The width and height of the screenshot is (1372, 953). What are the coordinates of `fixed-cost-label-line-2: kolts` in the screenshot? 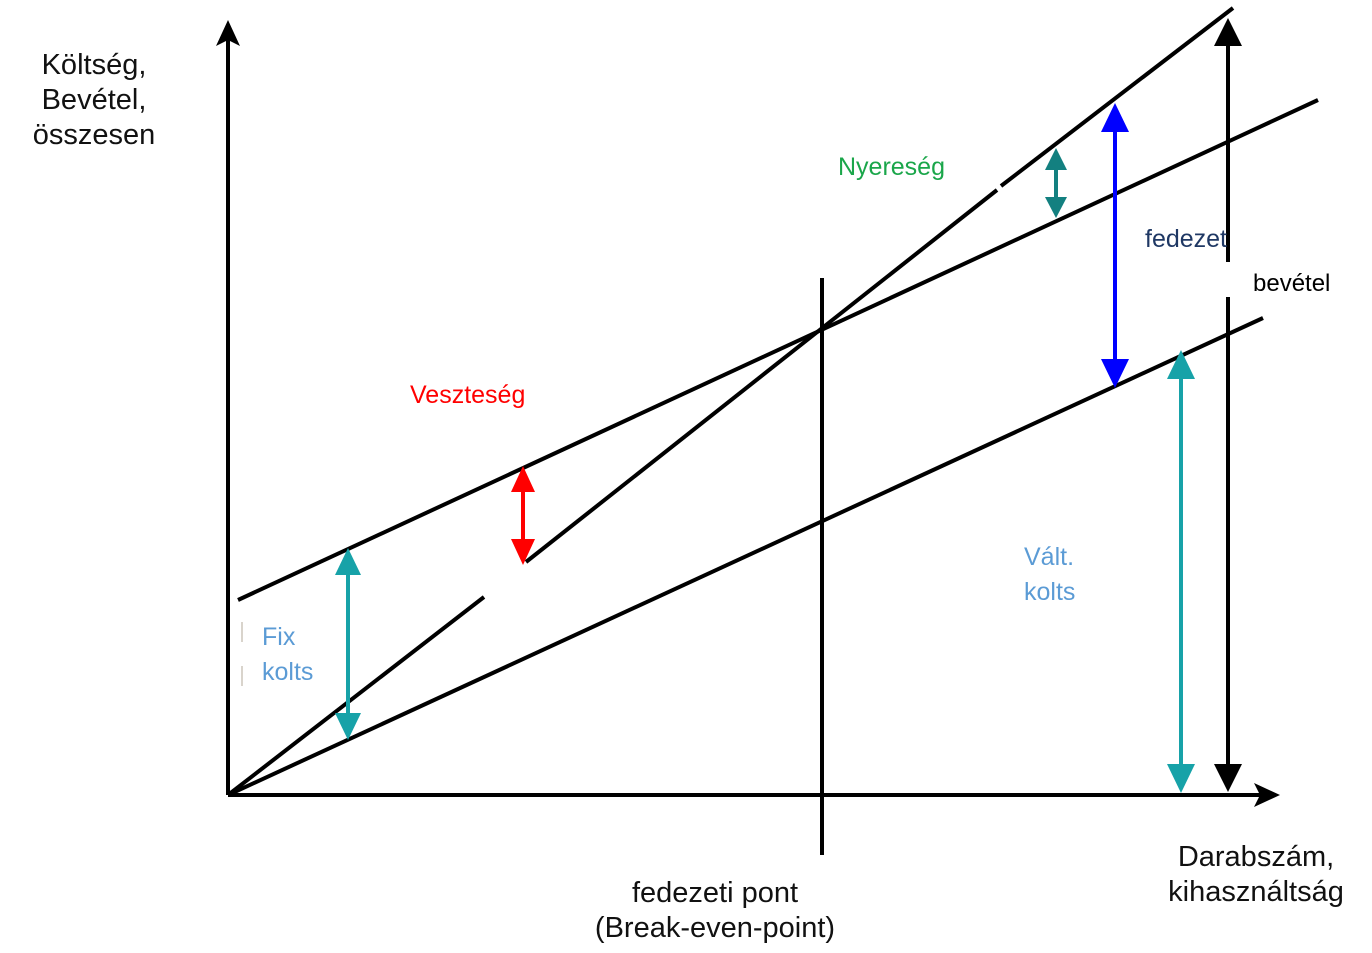 It's located at (288, 672).